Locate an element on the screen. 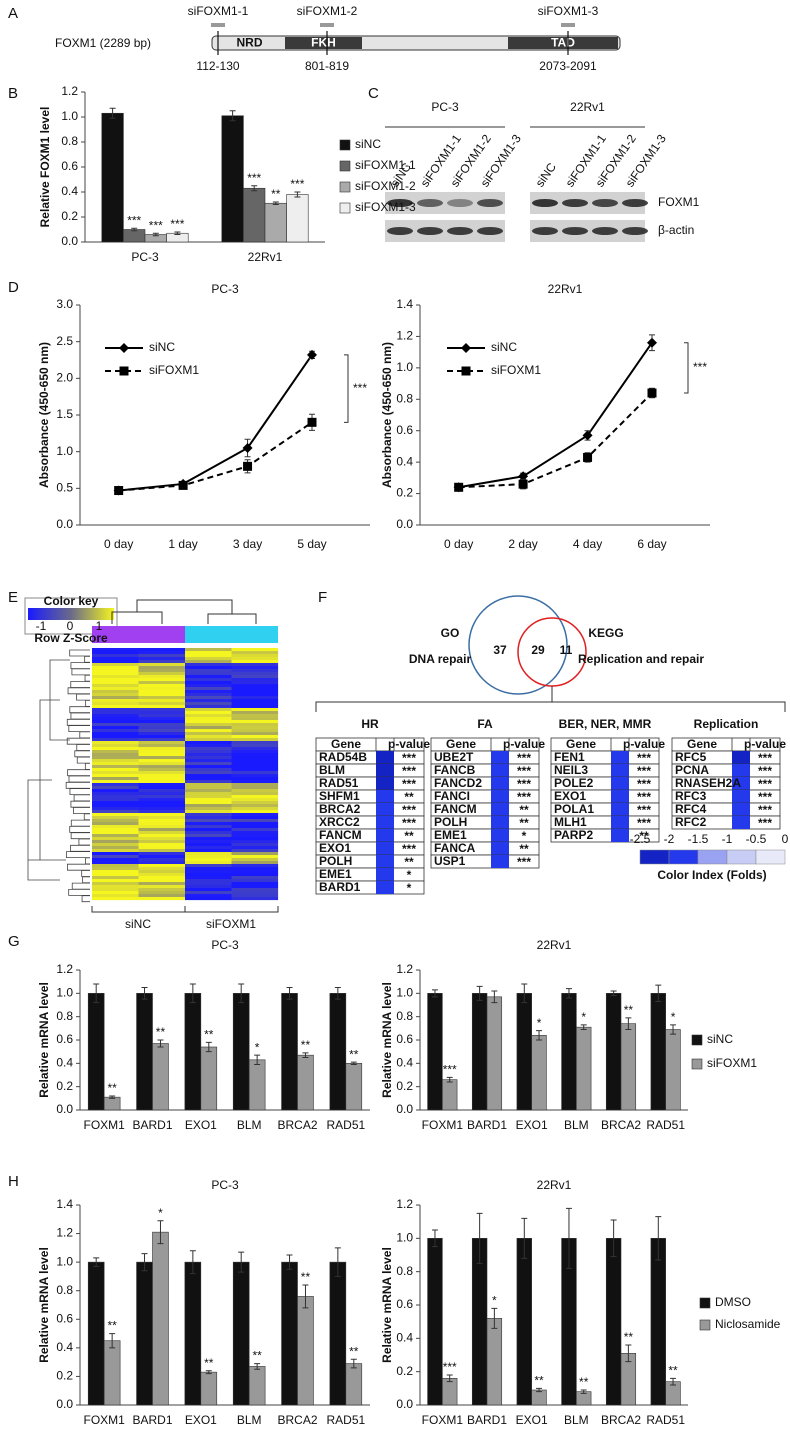 The width and height of the screenshot is (790, 1433). p-value: ** is located at coordinates (409, 797).